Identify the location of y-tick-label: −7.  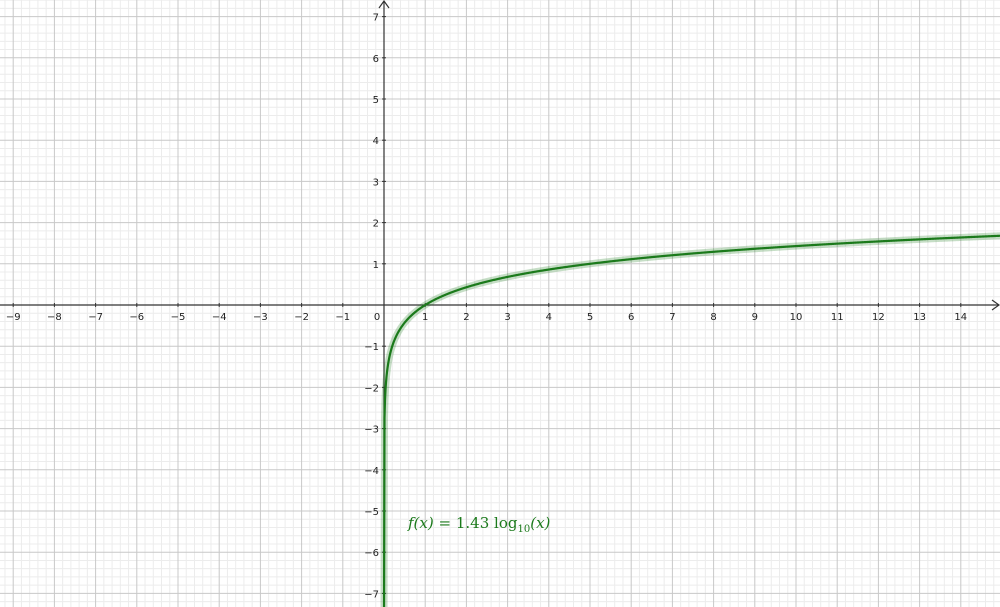
(371, 594).